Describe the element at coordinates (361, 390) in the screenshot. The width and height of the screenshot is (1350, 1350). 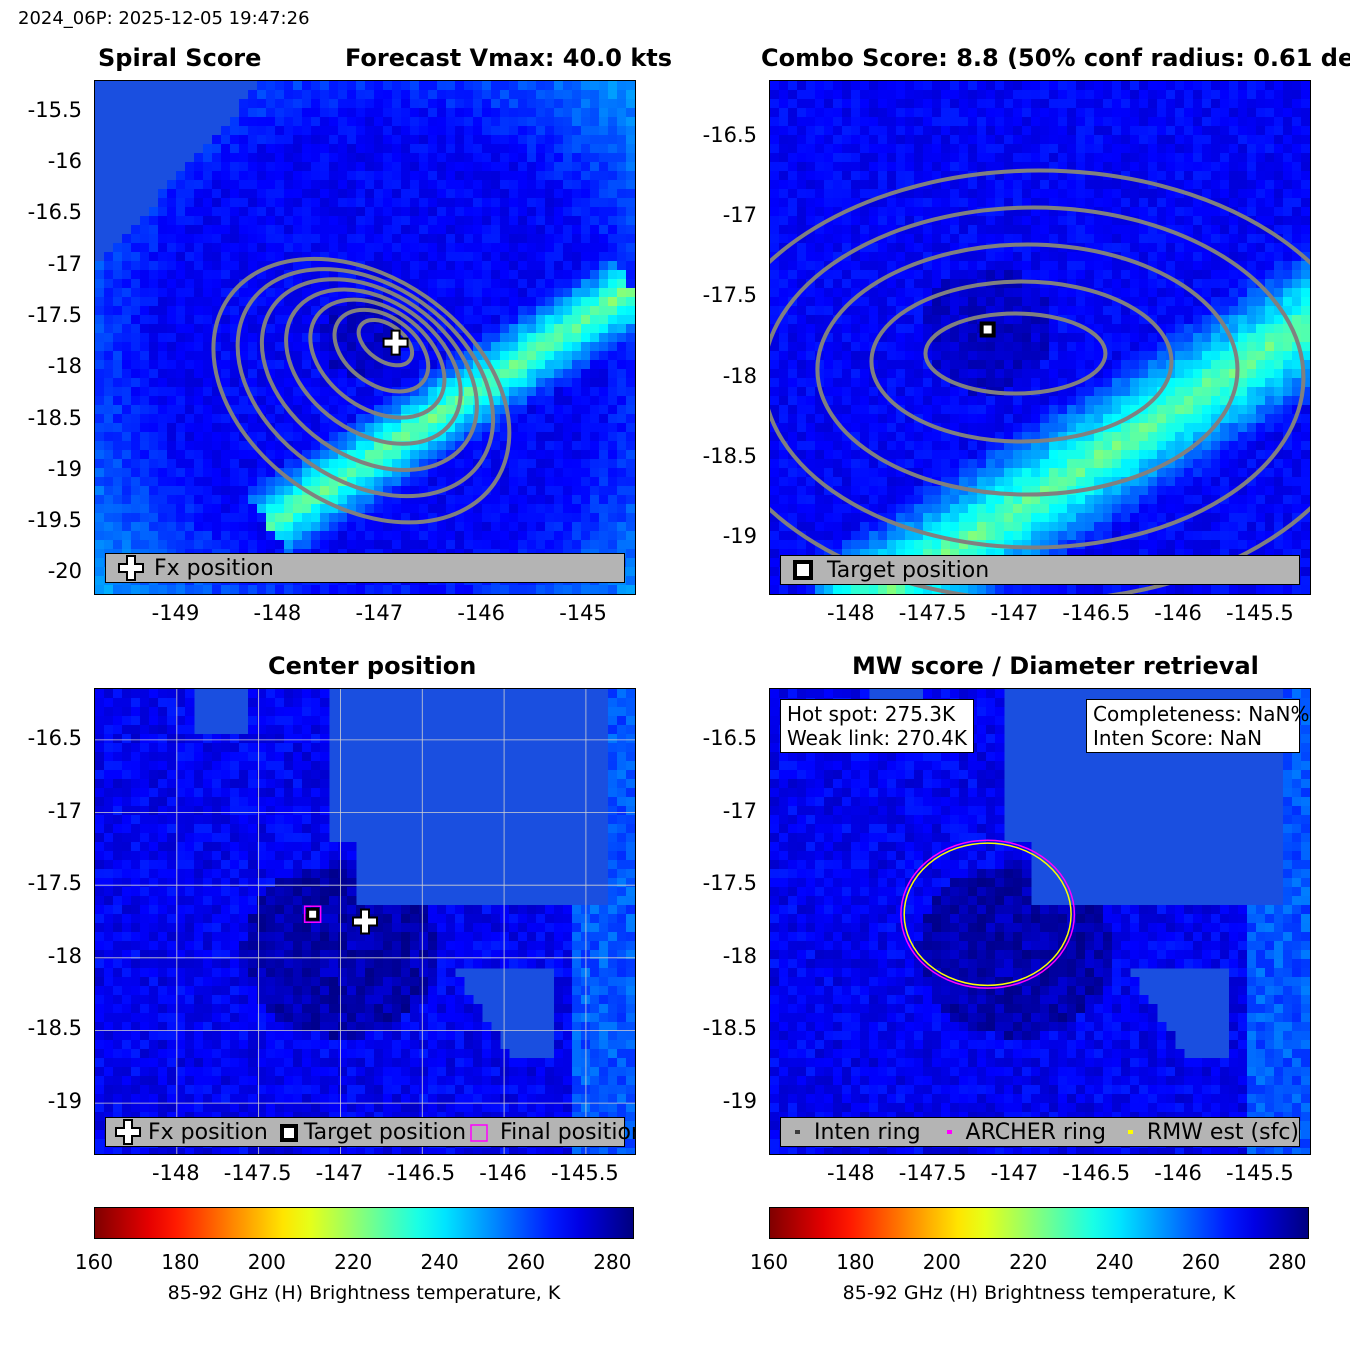
I see `spiral-contour` at that location.